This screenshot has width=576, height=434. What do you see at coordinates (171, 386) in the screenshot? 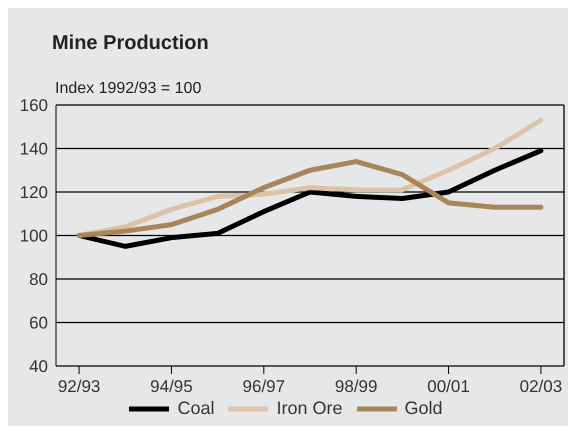
I see `x-tick-label: 94/95` at bounding box center [171, 386].